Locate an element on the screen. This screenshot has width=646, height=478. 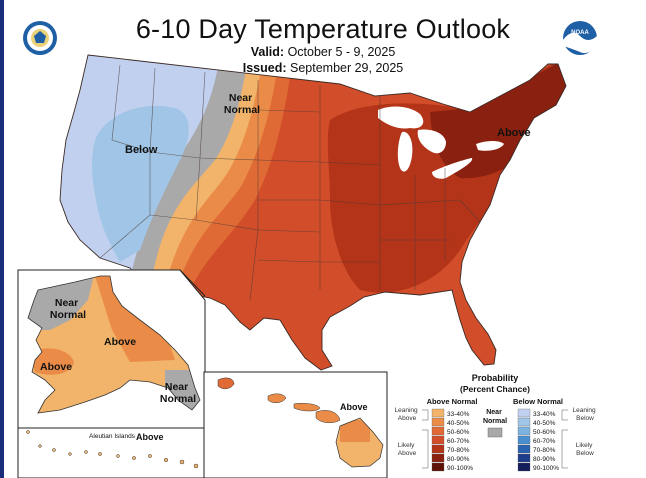
ak-above-west is located at coordinates (52, 361).